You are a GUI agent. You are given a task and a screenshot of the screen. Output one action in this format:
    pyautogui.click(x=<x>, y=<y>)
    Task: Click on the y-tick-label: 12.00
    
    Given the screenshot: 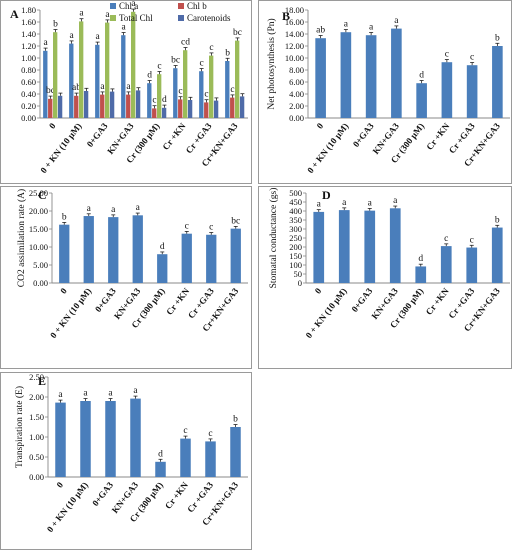 What is the action you would take?
    pyautogui.click(x=294, y=46)
    